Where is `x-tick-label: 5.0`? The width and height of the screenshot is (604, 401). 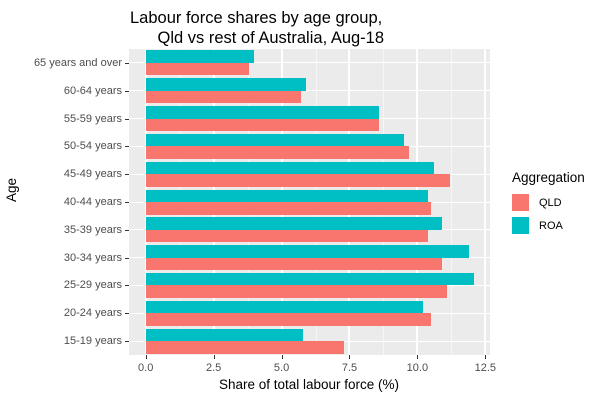
x-tick-label: 5.0 is located at coordinates (281, 368).